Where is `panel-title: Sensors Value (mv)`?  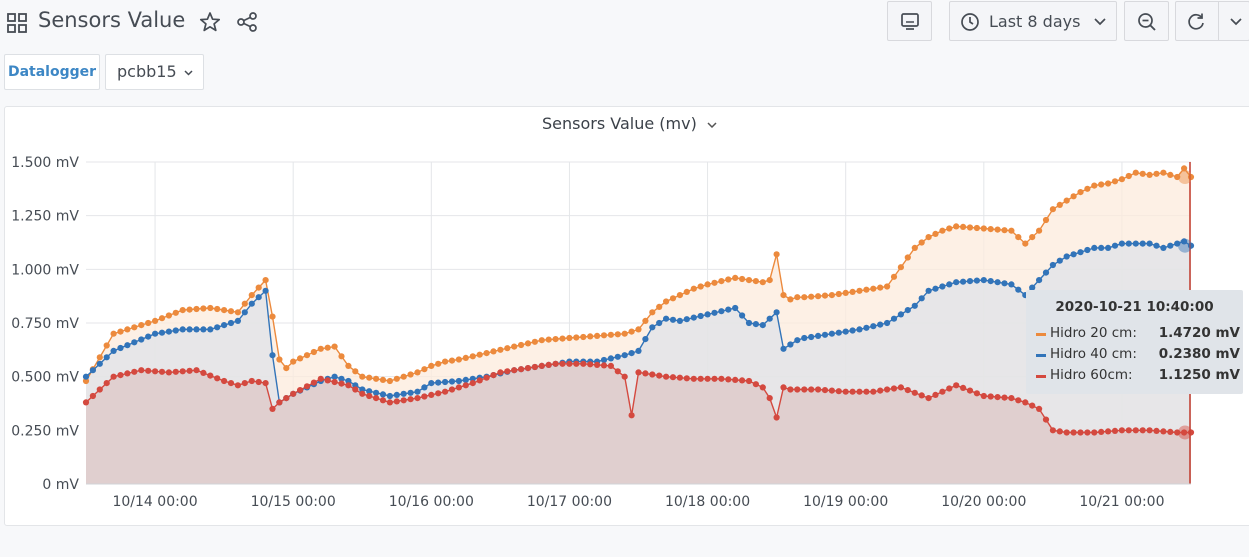
panel-title: Sensors Value (mv) is located at coordinates (629, 123).